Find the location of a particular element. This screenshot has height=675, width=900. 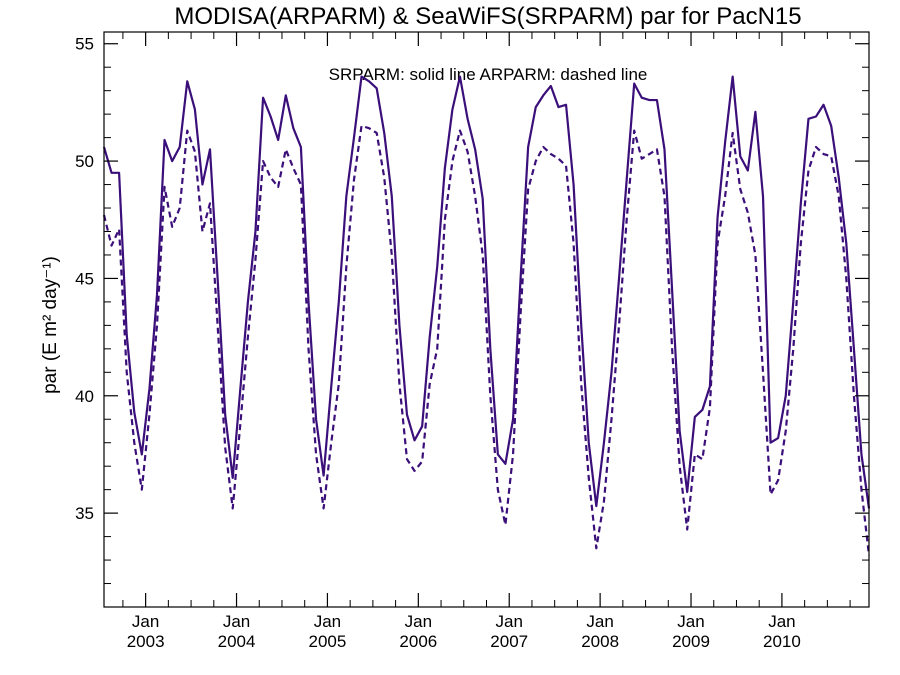

x-tick-year-label: 2010 is located at coordinates (782, 641).